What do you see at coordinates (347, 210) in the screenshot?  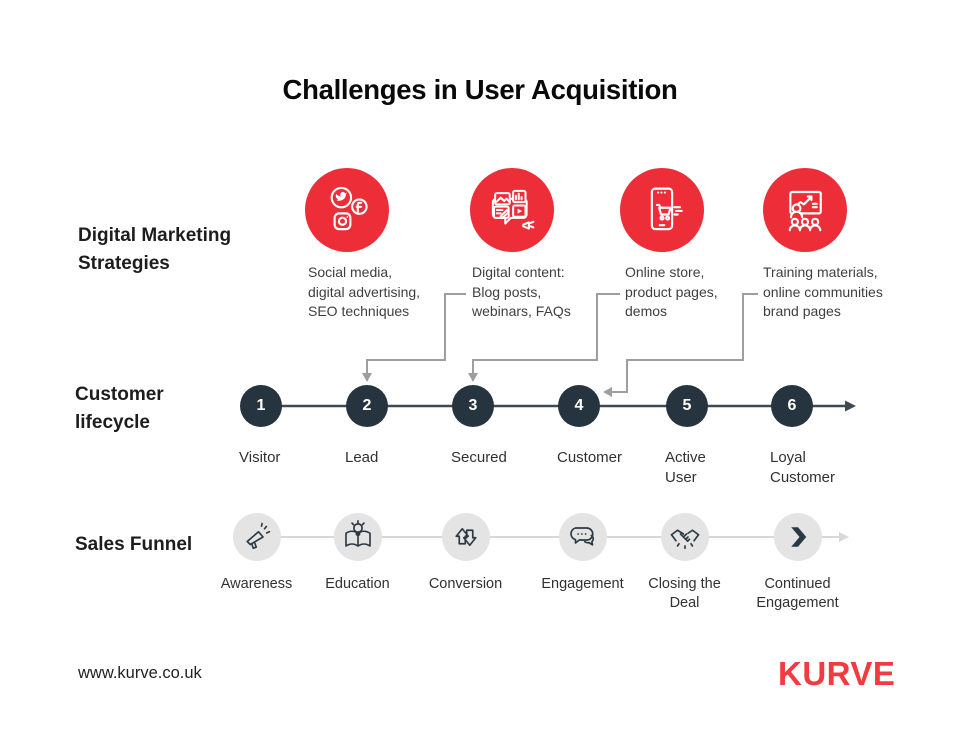 I see `social-media-icon` at bounding box center [347, 210].